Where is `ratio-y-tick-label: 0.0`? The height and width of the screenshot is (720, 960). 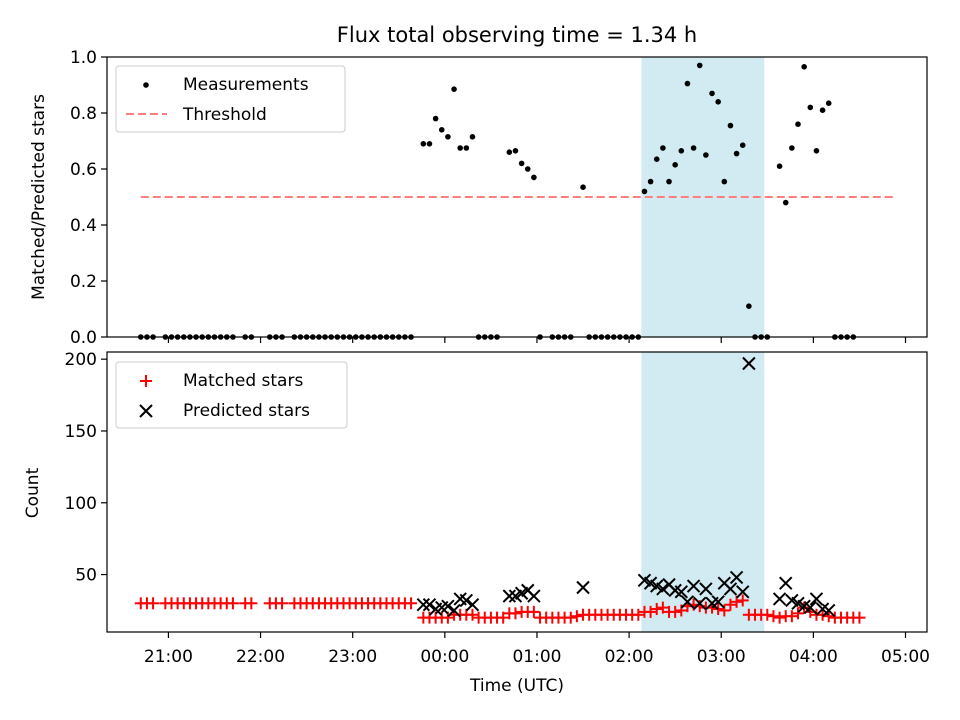
ratio-y-tick-label: 0.0 is located at coordinates (83, 338).